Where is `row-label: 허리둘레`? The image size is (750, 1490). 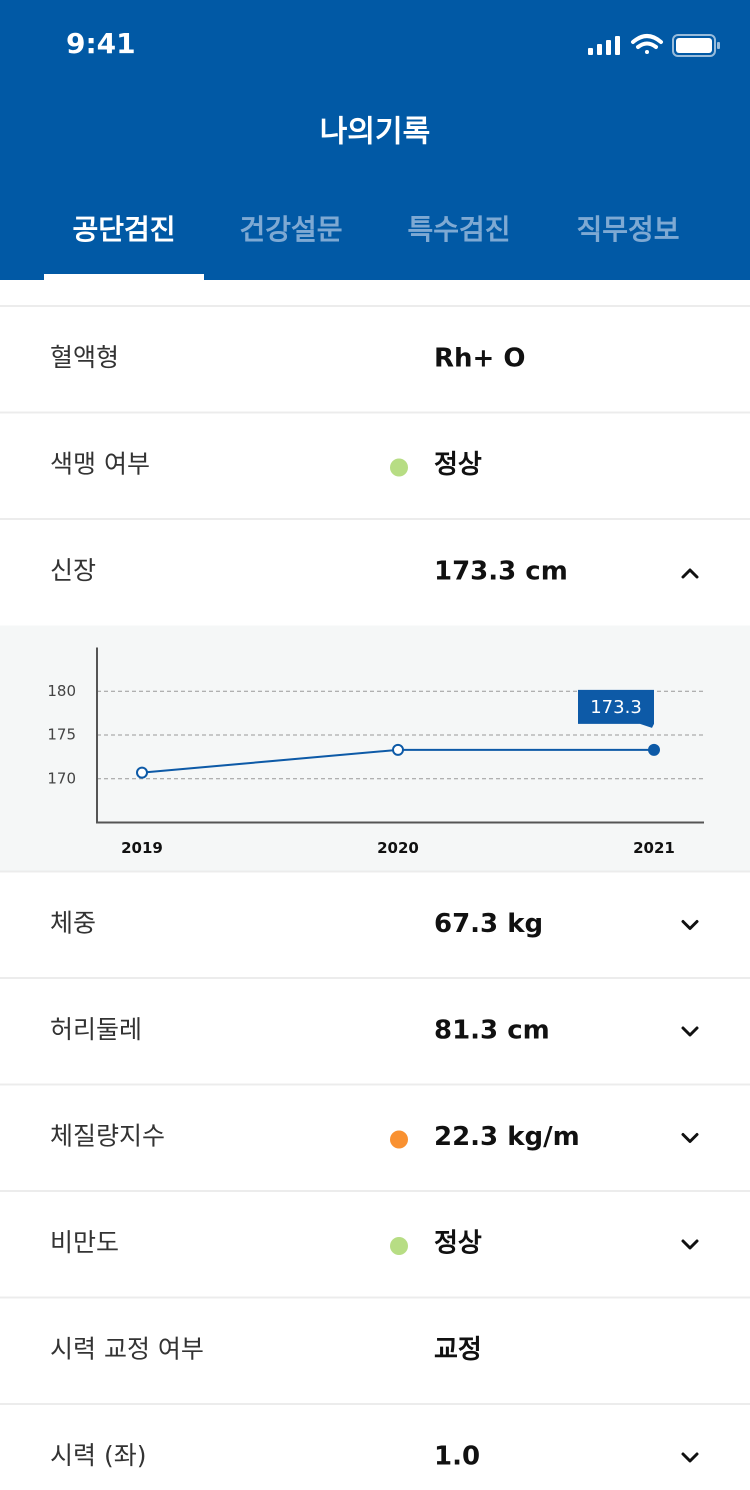 row-label: 허리둘레 is located at coordinates (96, 1029).